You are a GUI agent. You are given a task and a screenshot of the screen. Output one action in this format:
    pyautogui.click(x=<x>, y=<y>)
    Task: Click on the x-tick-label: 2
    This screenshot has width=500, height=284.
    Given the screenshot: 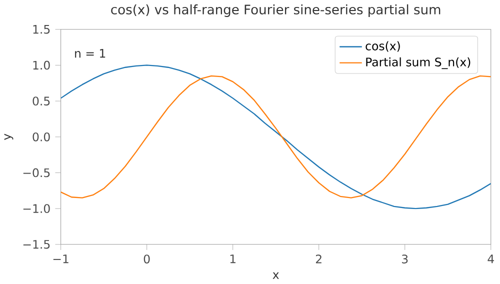 What is the action you would take?
    pyautogui.click(x=319, y=259)
    